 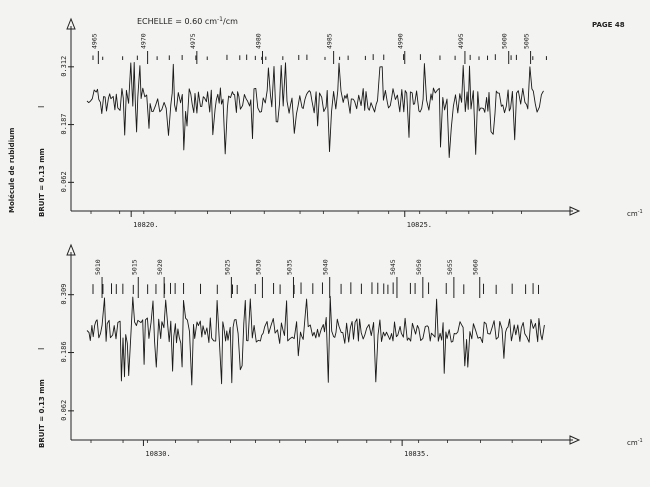 I want to click on y-tick-label: 0.309, so click(x=64, y=294).